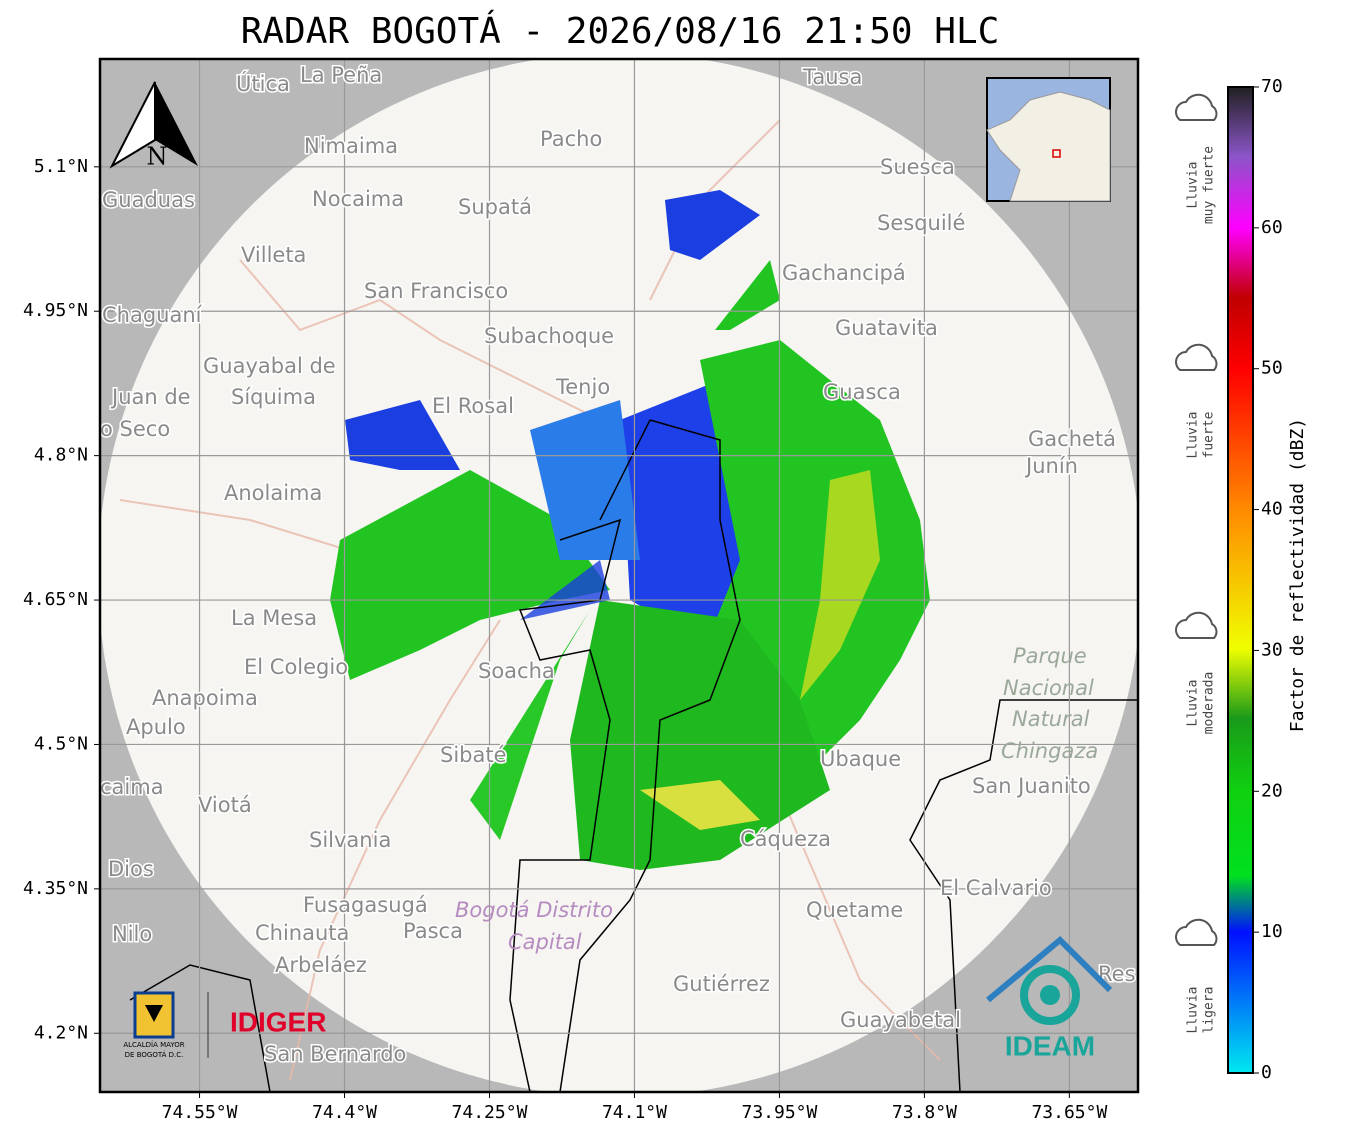 This screenshot has width=1349, height=1139. Describe the element at coordinates (55, 310) in the screenshot. I see `y-tick-label: 4.95°N` at that location.